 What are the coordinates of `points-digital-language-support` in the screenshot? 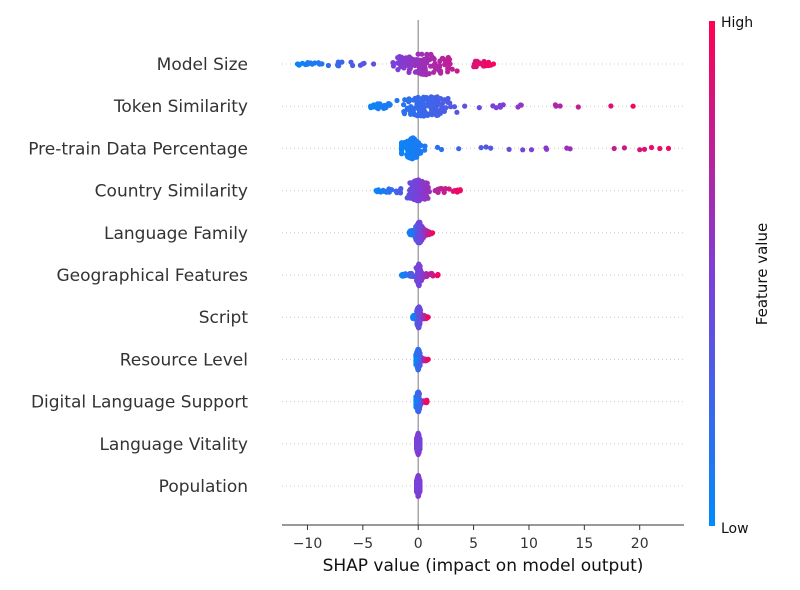 It's located at (421, 402).